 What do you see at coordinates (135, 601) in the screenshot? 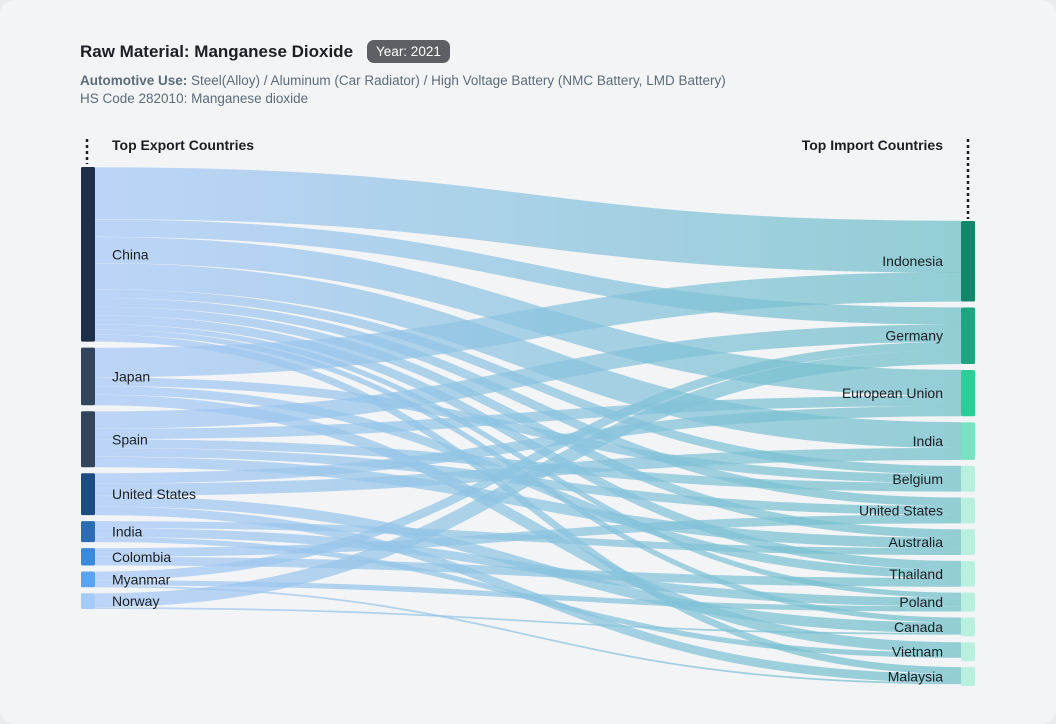
I see `export-label-norway: Norway` at bounding box center [135, 601].